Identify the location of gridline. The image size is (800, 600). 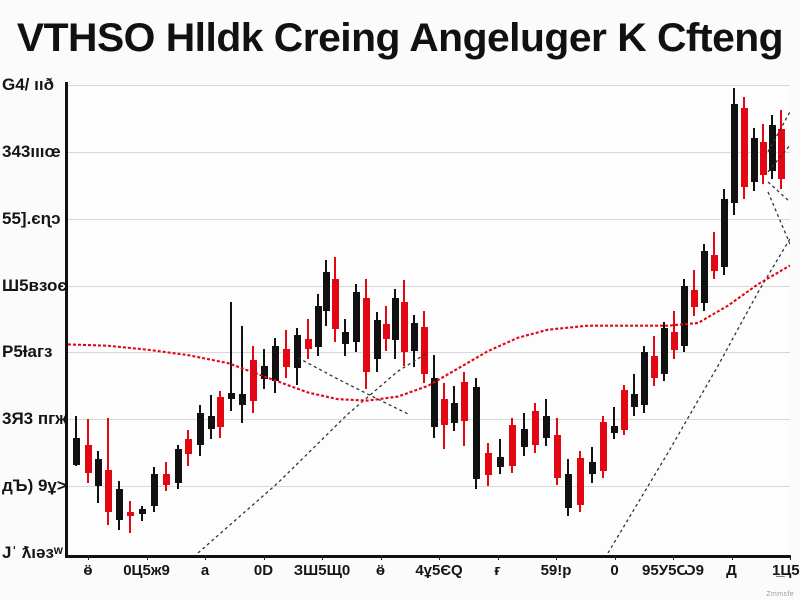
(429, 420).